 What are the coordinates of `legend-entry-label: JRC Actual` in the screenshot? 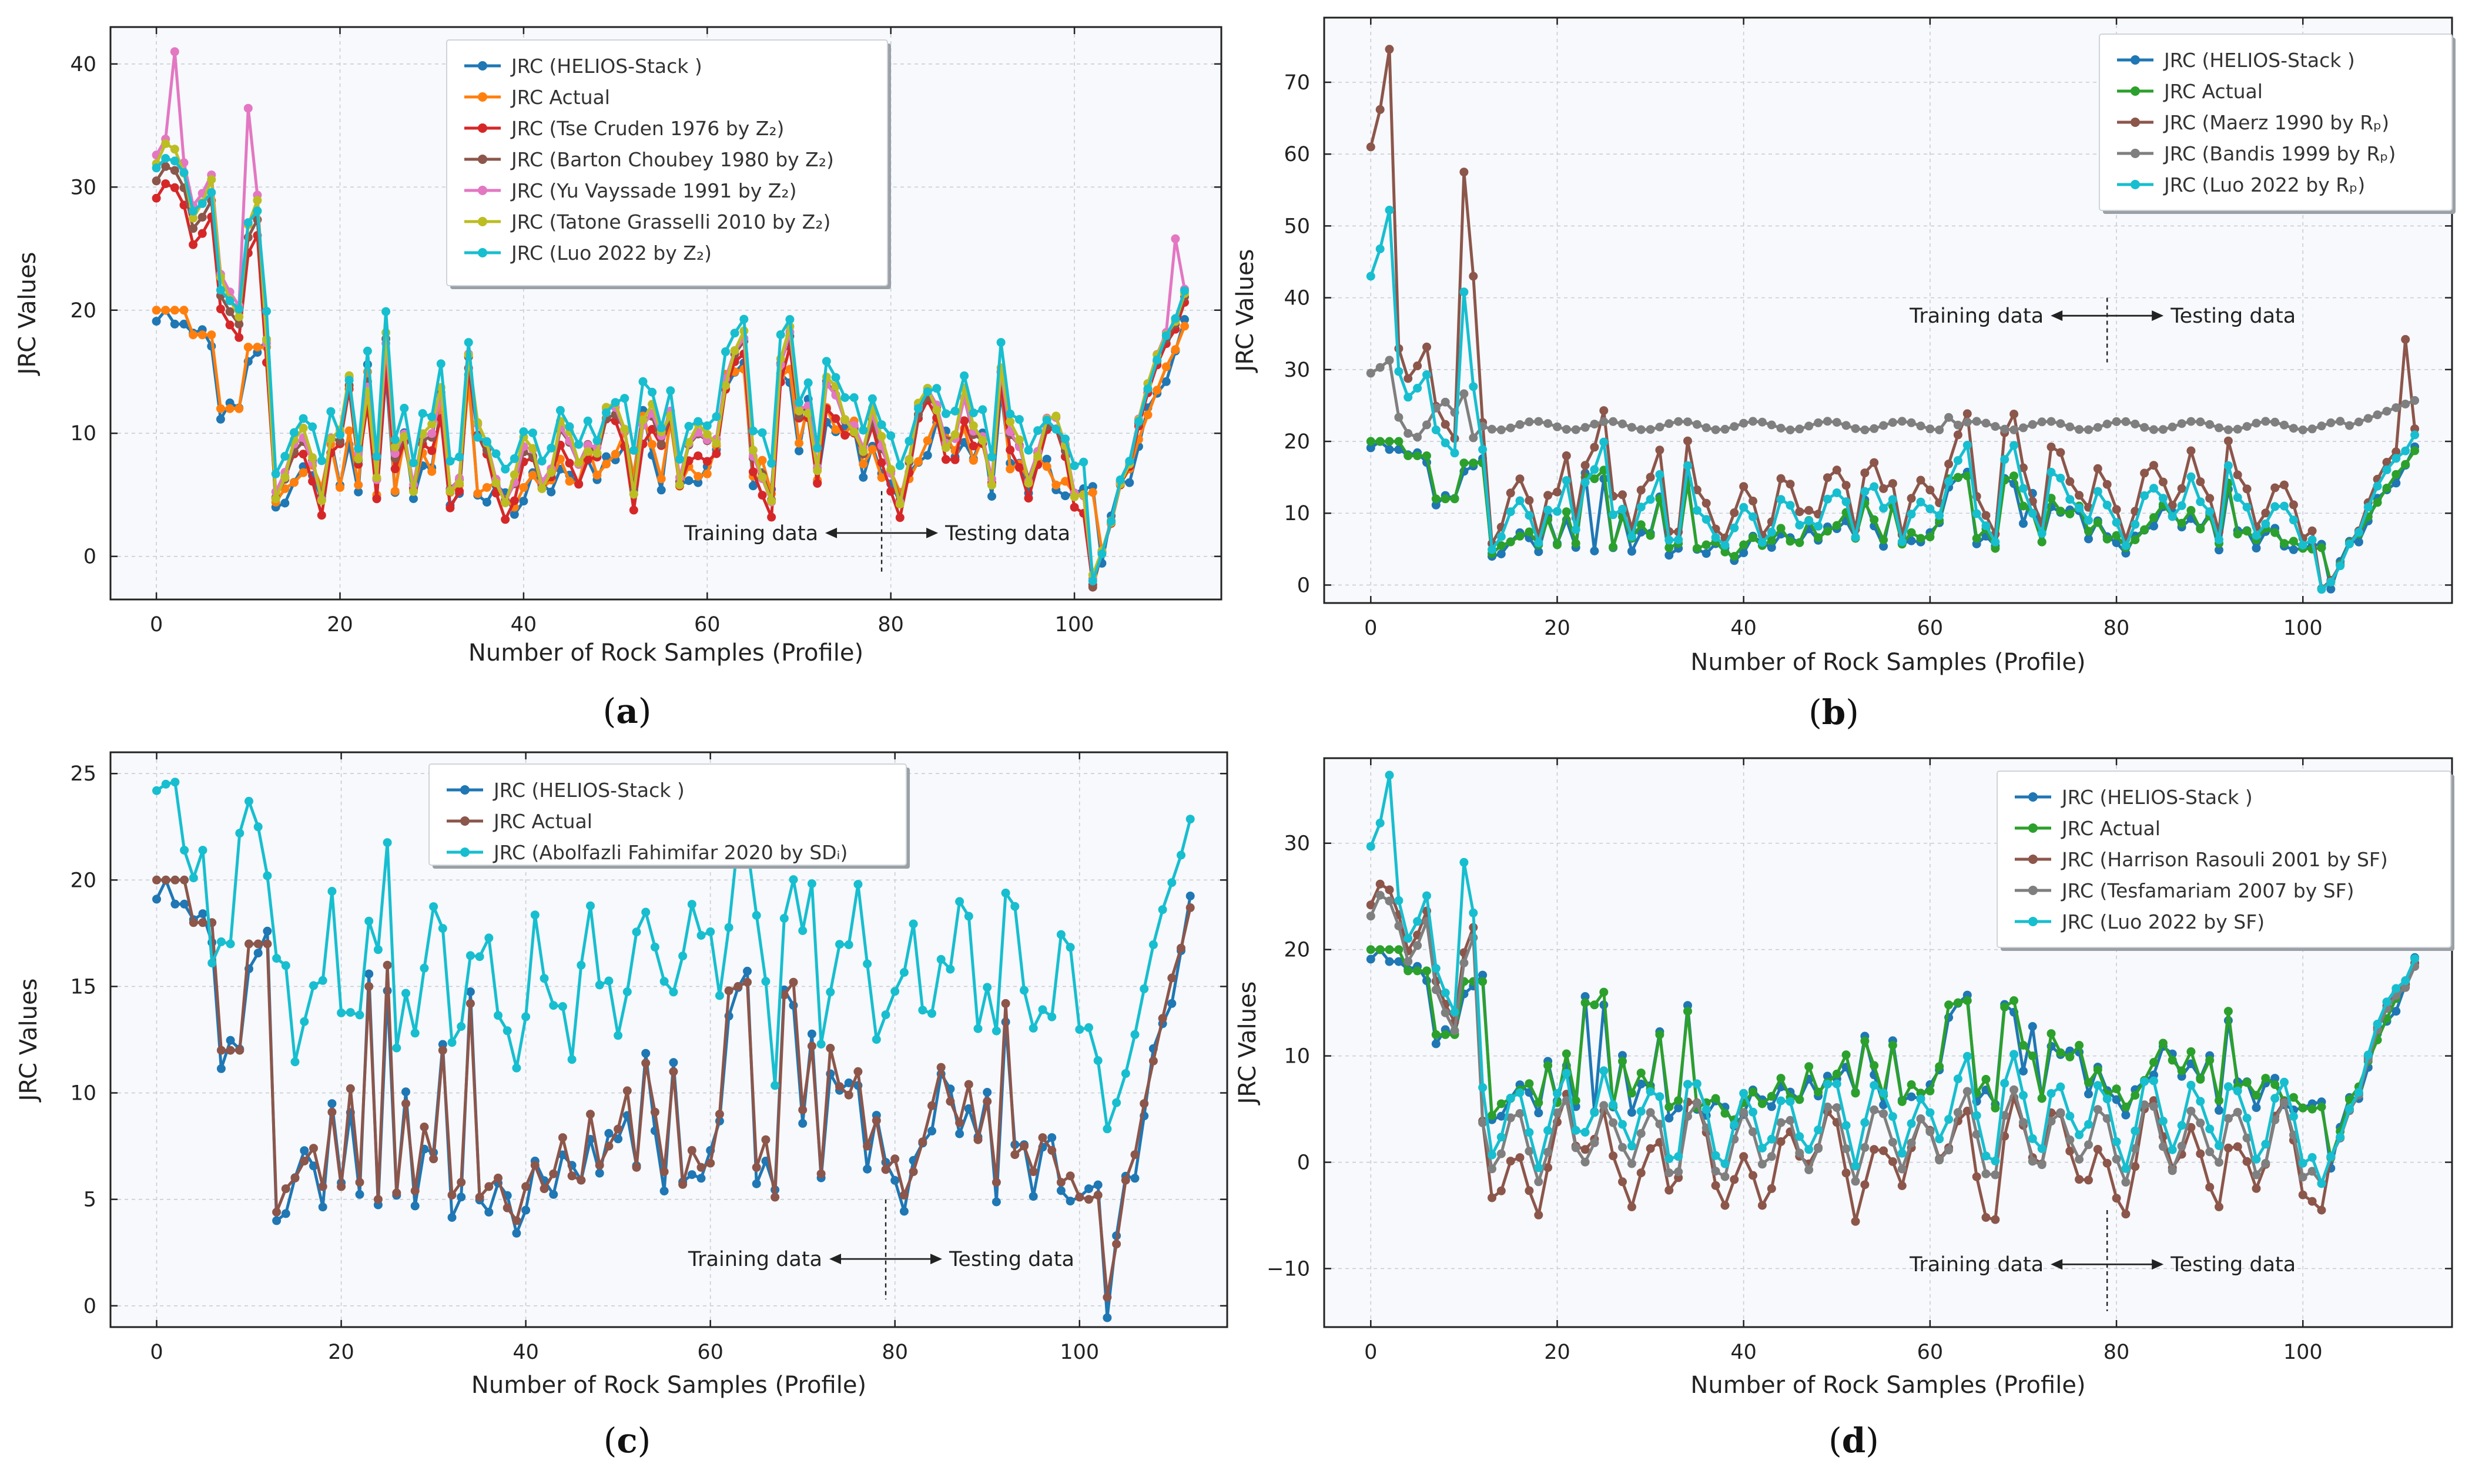 It's located at (2111, 828).